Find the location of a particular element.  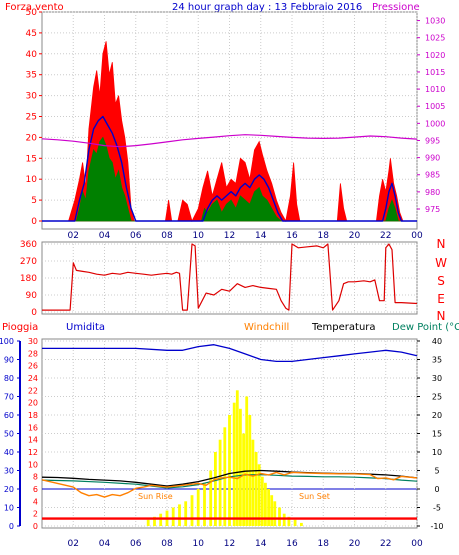

wind-tick-label: 25 is located at coordinates (31, 118).